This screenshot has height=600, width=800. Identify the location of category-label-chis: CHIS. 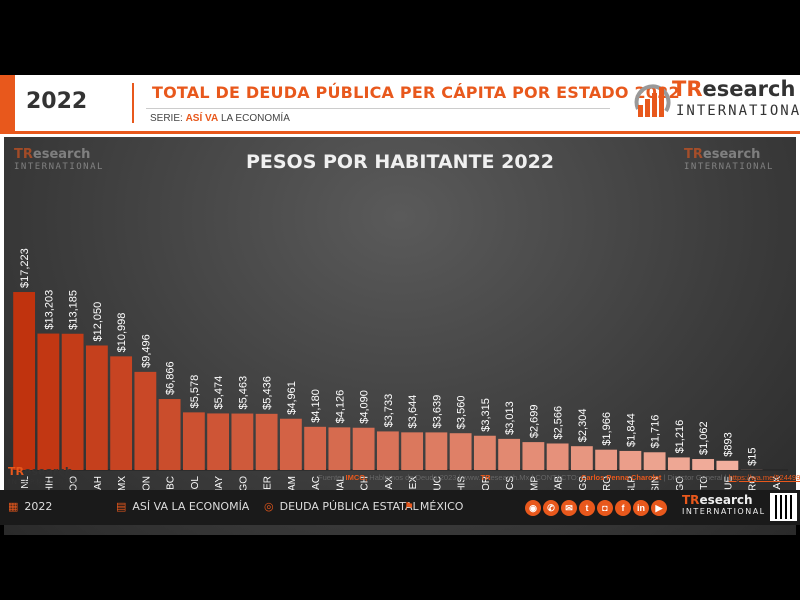
(462, 488).